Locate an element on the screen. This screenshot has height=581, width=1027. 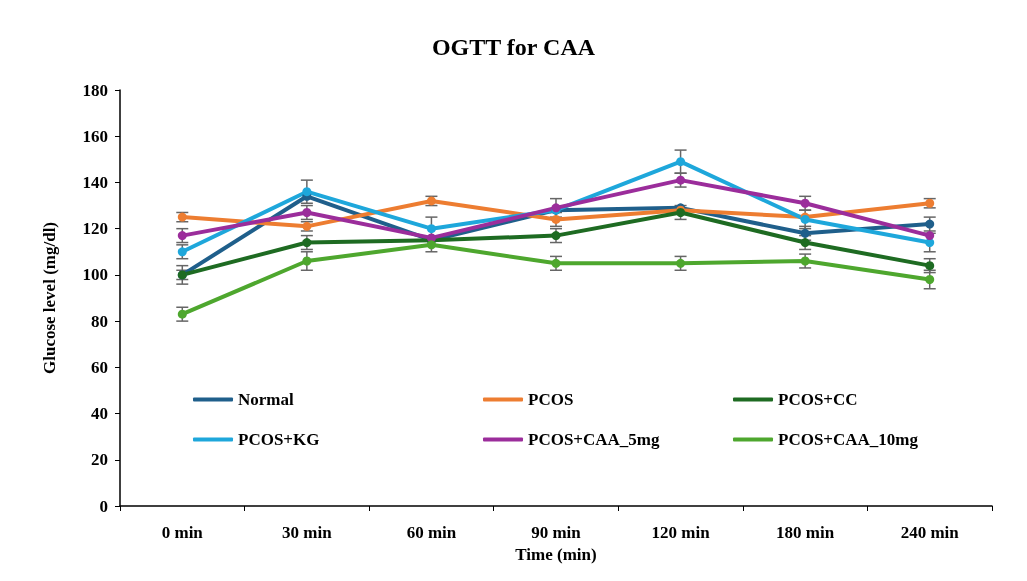
y-tick-label: 180 is located at coordinates (95, 90).